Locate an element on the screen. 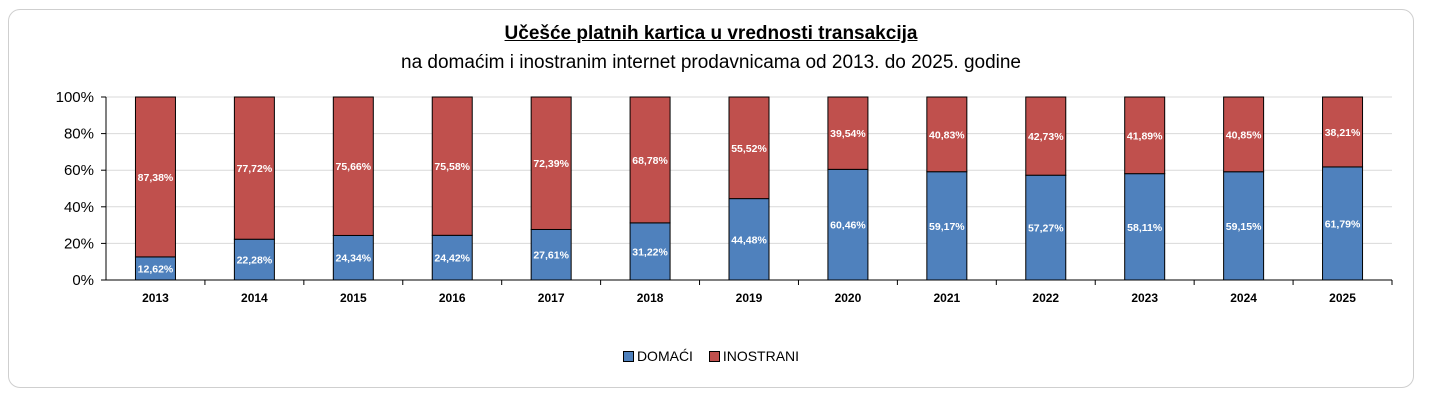 This screenshot has width=1430, height=406. data-label: 40,85% is located at coordinates (1244, 135).